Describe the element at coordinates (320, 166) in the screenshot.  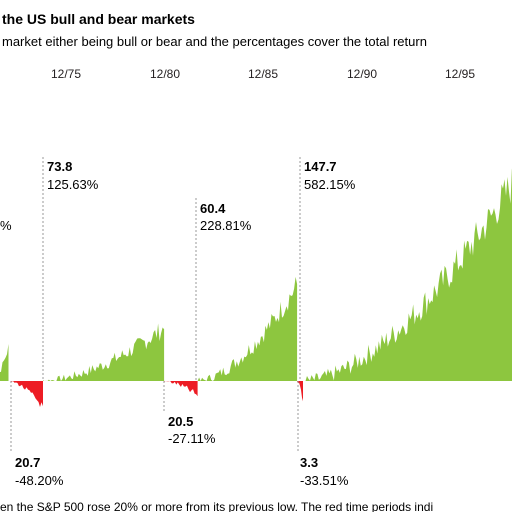
I see `bull-start-value: 147.7` at that location.